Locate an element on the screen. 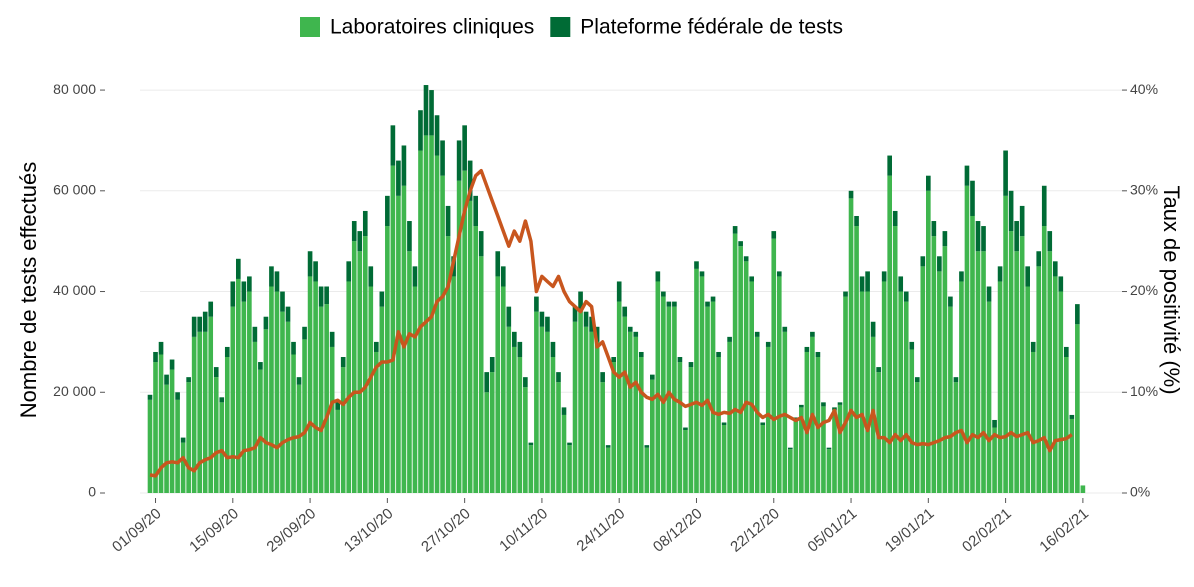 The height and width of the screenshot is (587, 1194). x-tick-label: 27/10/20 is located at coordinates (446, 530).